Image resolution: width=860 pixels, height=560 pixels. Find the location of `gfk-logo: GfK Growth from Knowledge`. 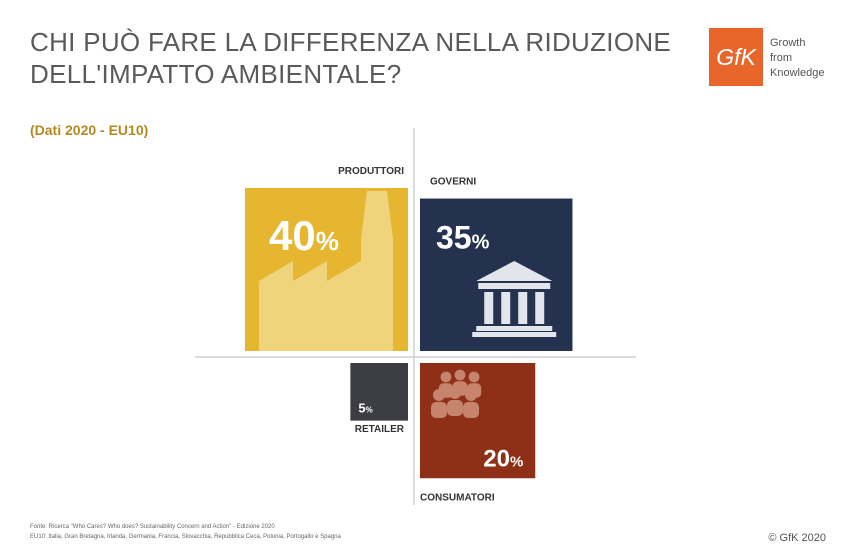

gfk-logo: GfK Growth from Knowledge is located at coordinates (774, 59).